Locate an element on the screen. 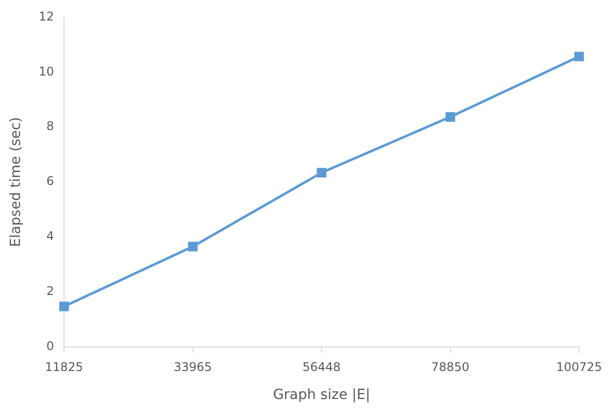  y-tick-label: 6 is located at coordinates (50, 181).